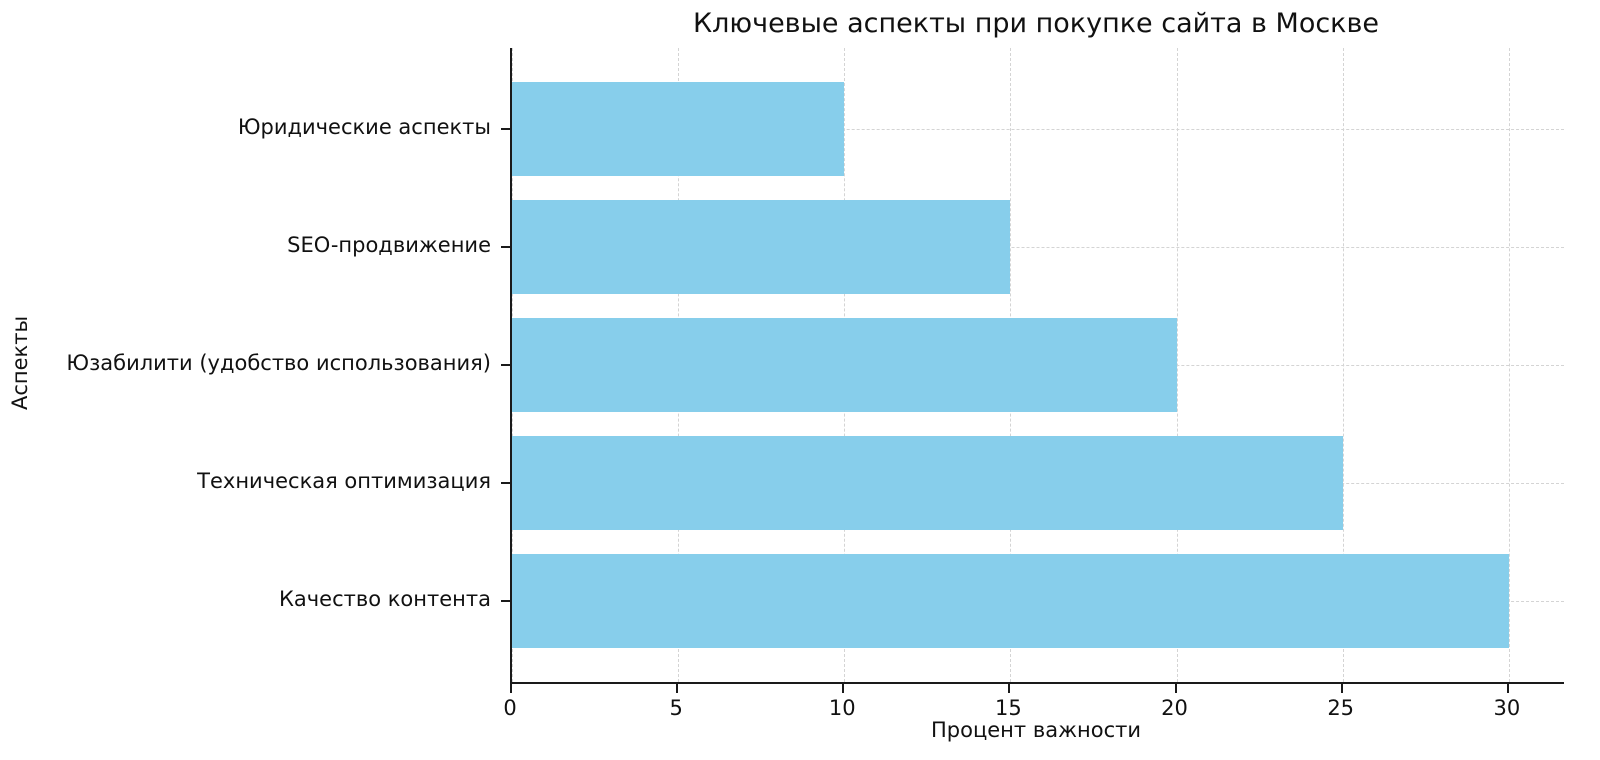  What do you see at coordinates (384, 599) in the screenshot?
I see `y-tick-label: Качество контента` at bounding box center [384, 599].